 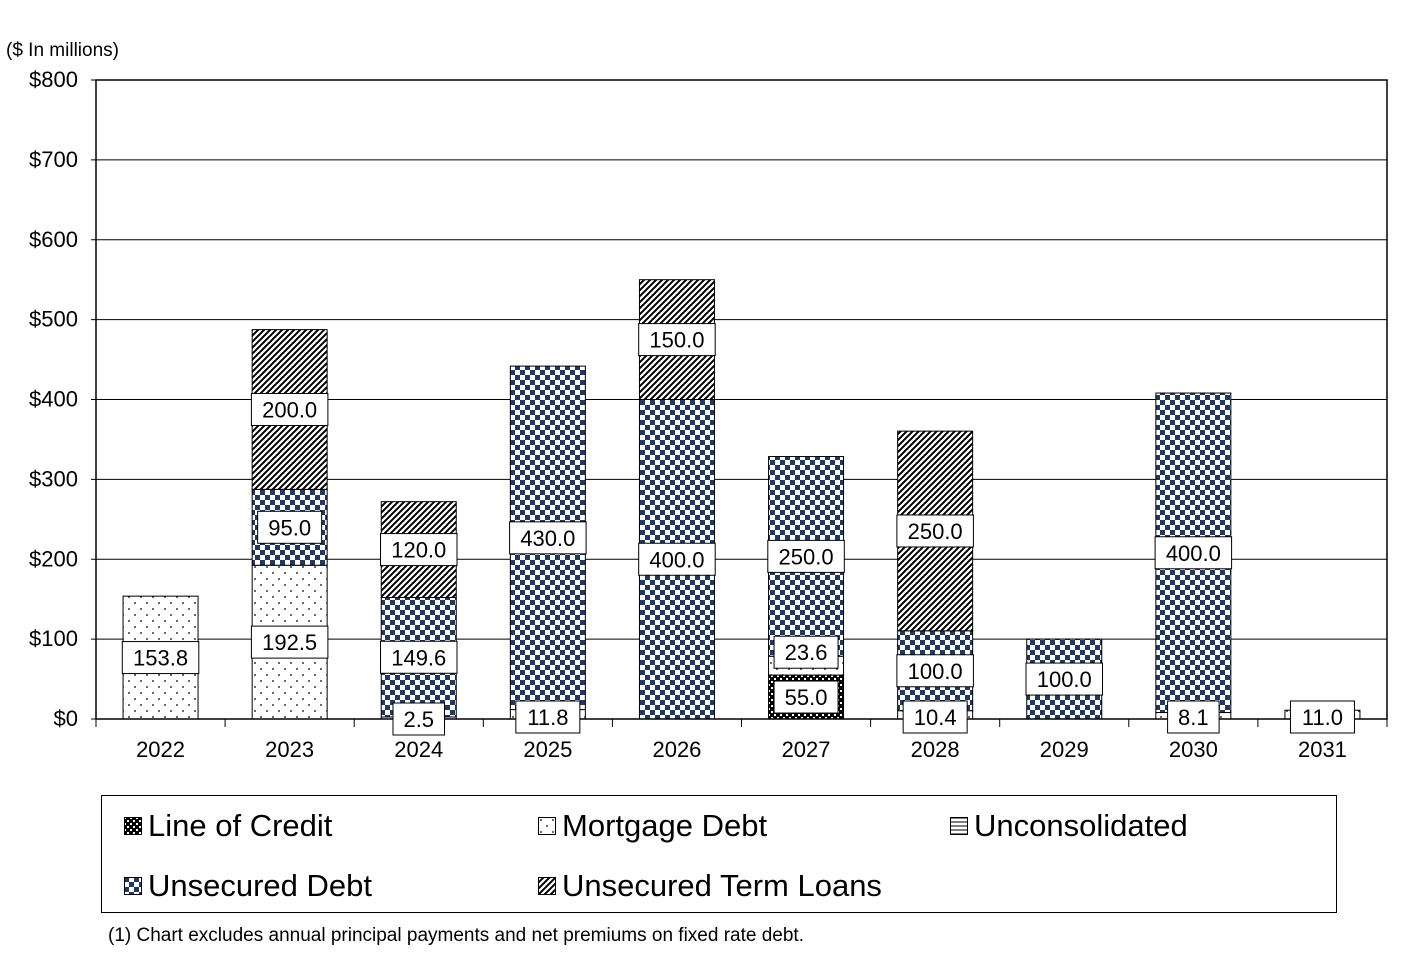 I want to click on y-tick-label: $100, so click(x=53, y=638).